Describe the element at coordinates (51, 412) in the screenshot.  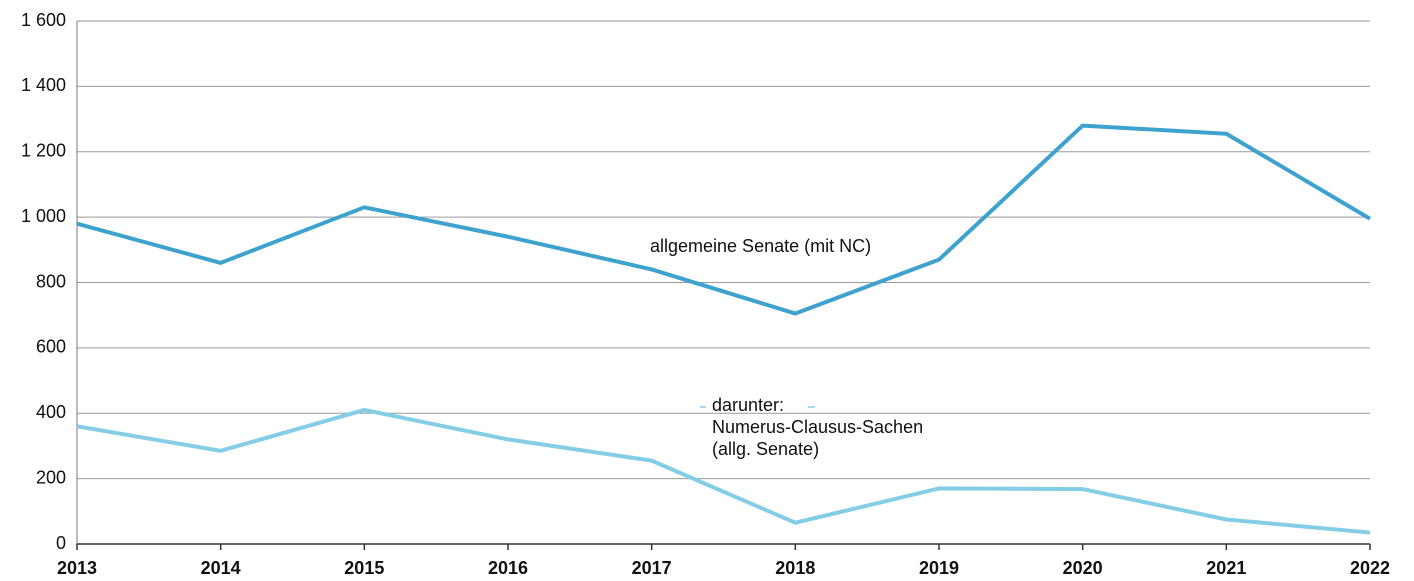
I see `y-tick-label: 400` at that location.